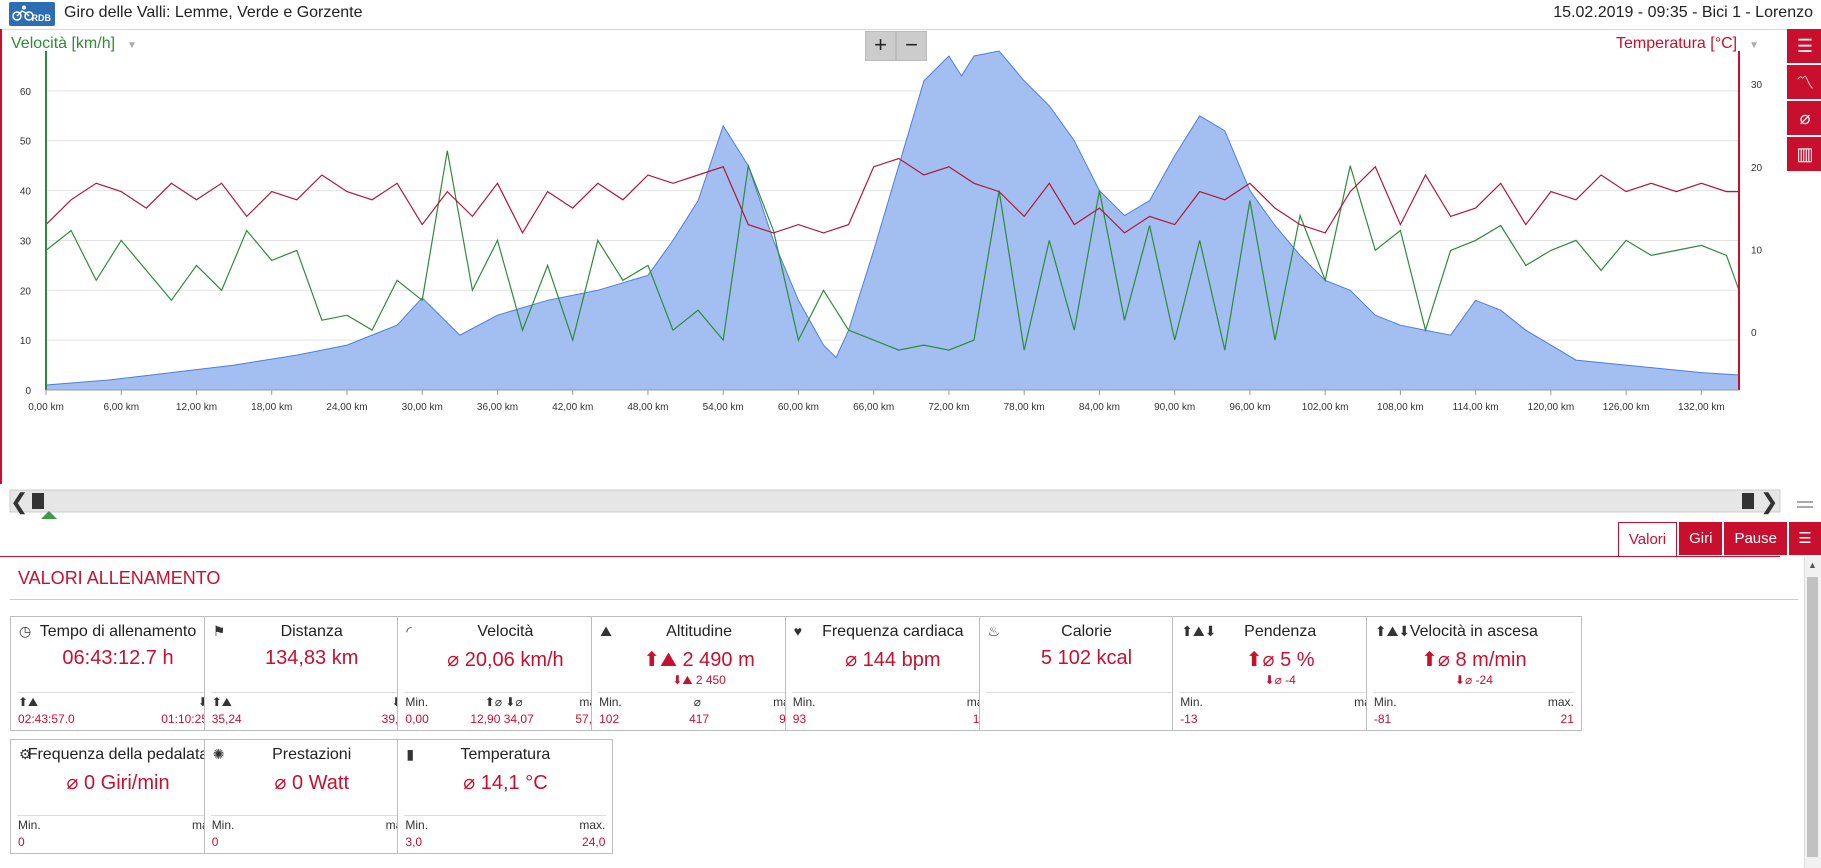 This screenshot has height=868, width=1821. What do you see at coordinates (1647, 539) in the screenshot?
I see `tab-valori: Valori` at bounding box center [1647, 539].